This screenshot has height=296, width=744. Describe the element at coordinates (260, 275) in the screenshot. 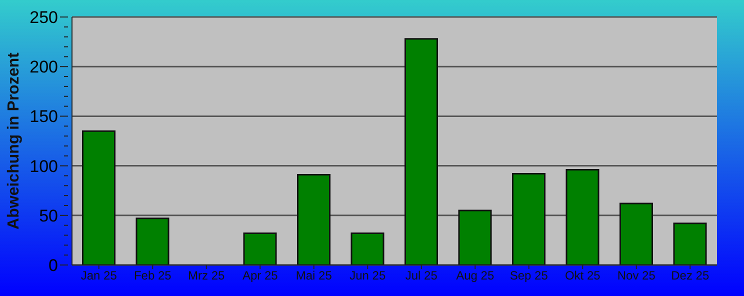

I see `x-tick-label: Apr 25` at that location.